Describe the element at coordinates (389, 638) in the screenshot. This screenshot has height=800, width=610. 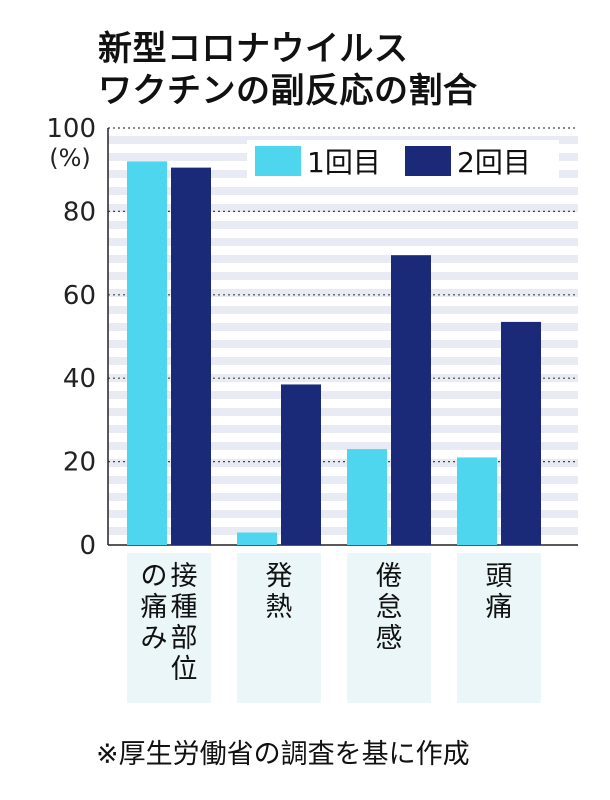
I see `category-label-char: 感` at that location.